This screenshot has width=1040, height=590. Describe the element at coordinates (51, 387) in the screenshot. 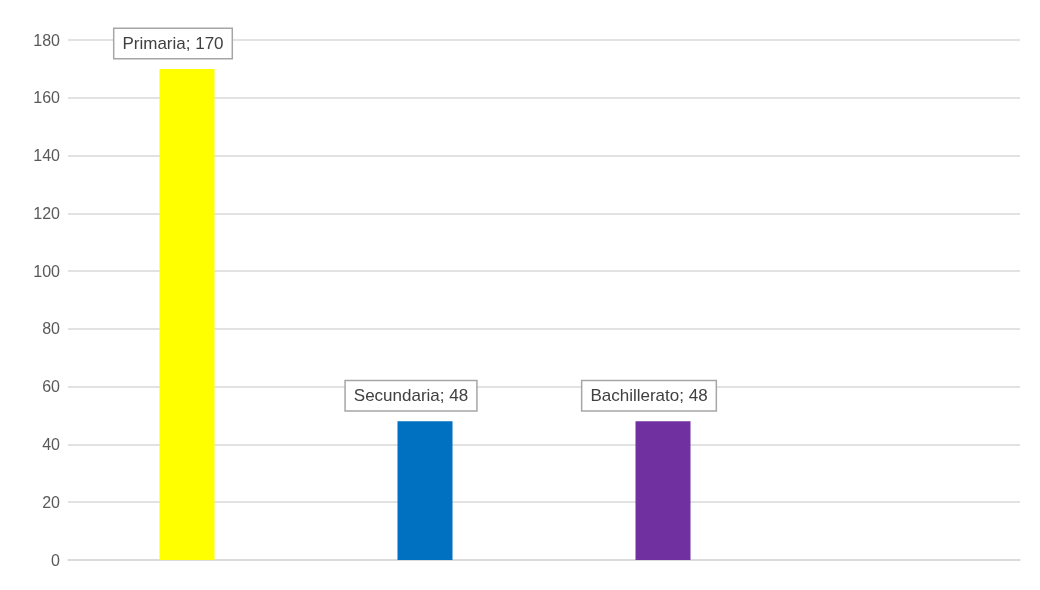

I see `y-tick-label: 60` at that location.